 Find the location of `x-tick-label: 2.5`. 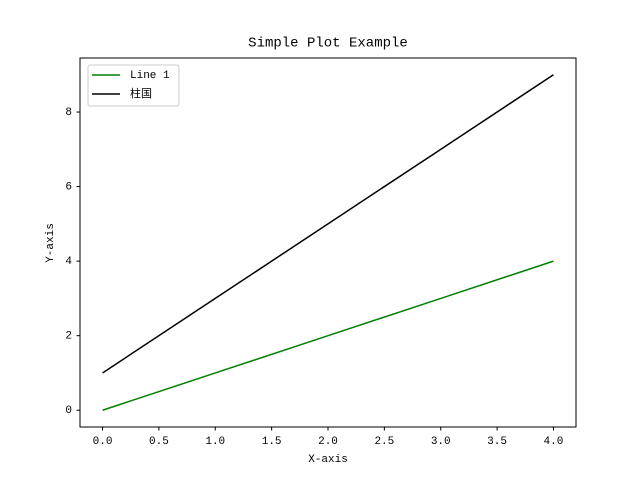

x-tick-label: 2.5 is located at coordinates (384, 442).